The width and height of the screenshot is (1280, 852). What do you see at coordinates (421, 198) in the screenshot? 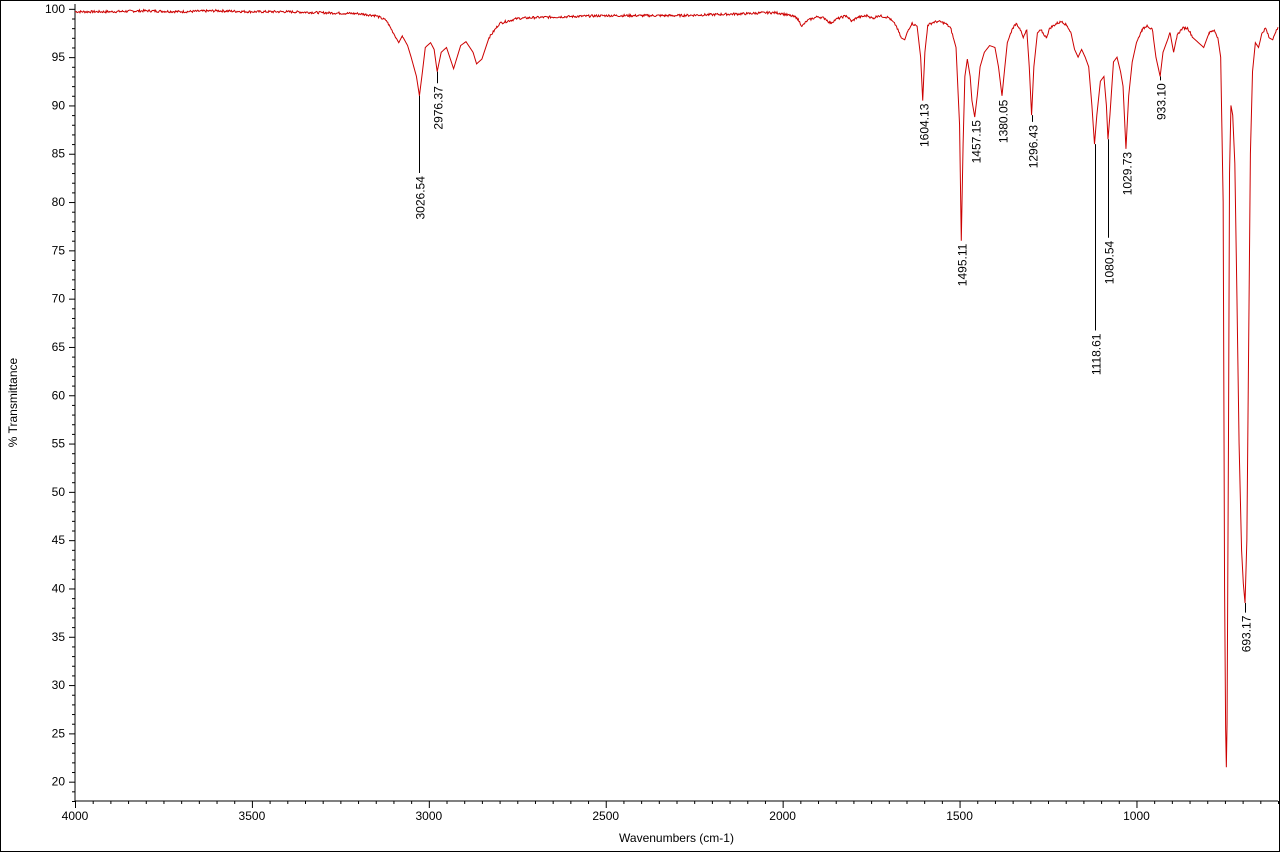
I see `peak-label: 3026.54` at bounding box center [421, 198].